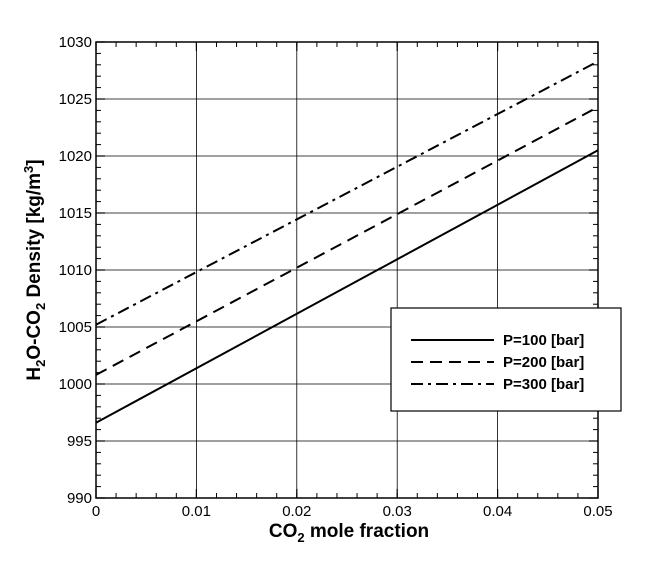  What do you see at coordinates (543, 384) in the screenshot?
I see `legend-label-3: P=300 [bar]` at bounding box center [543, 384].